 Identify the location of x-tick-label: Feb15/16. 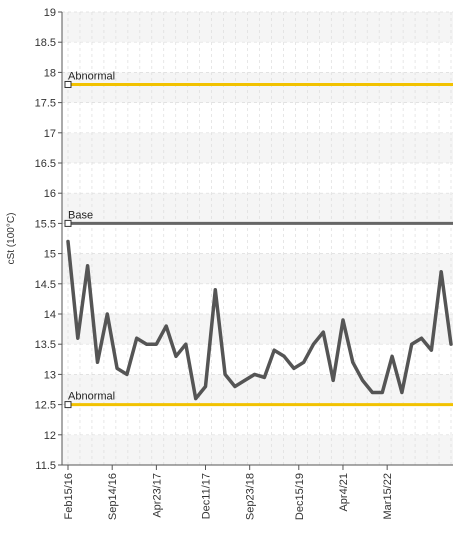
(69, 496).